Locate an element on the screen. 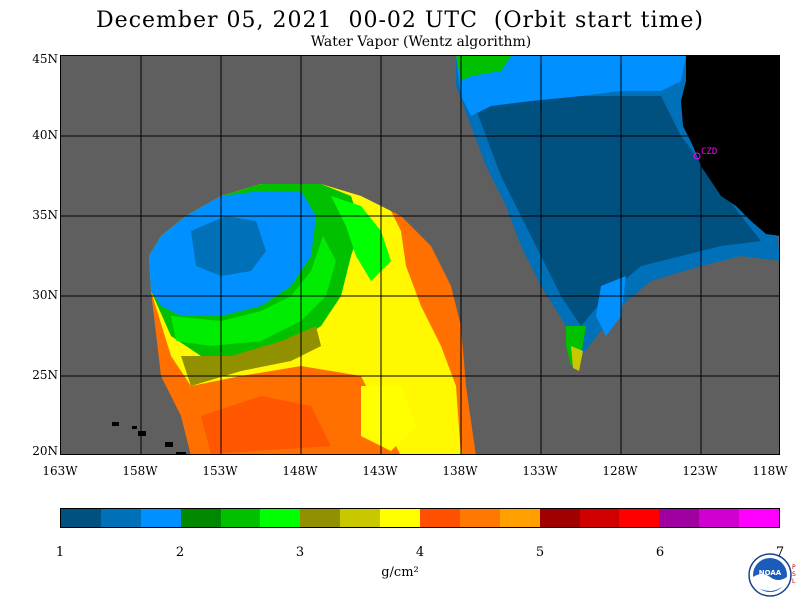  colorbar-units: g/cm² is located at coordinates (400, 572).